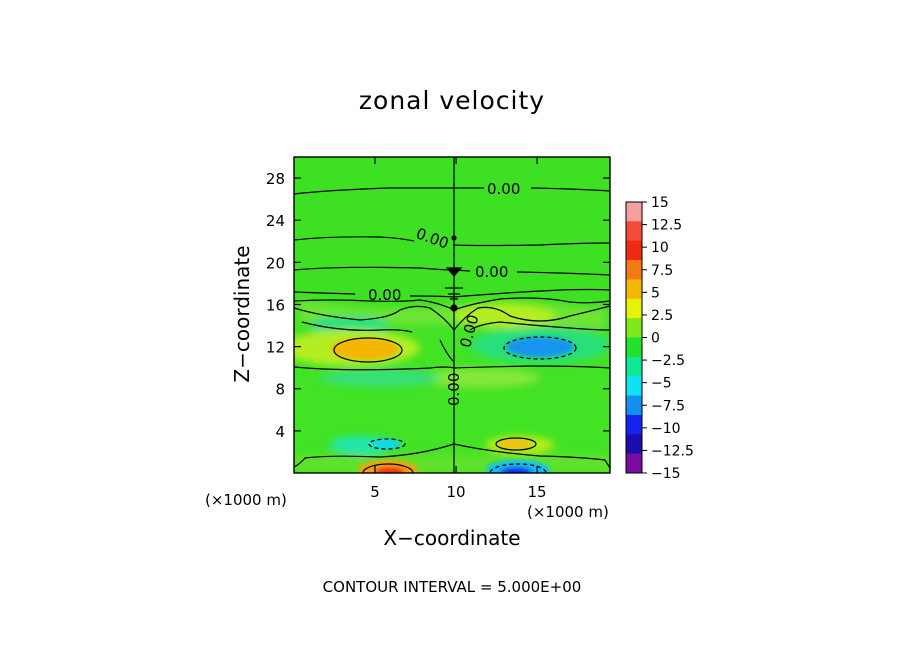  Describe the element at coordinates (672, 451) in the screenshot. I see `colorbar-tick-label: −12.5` at that location.